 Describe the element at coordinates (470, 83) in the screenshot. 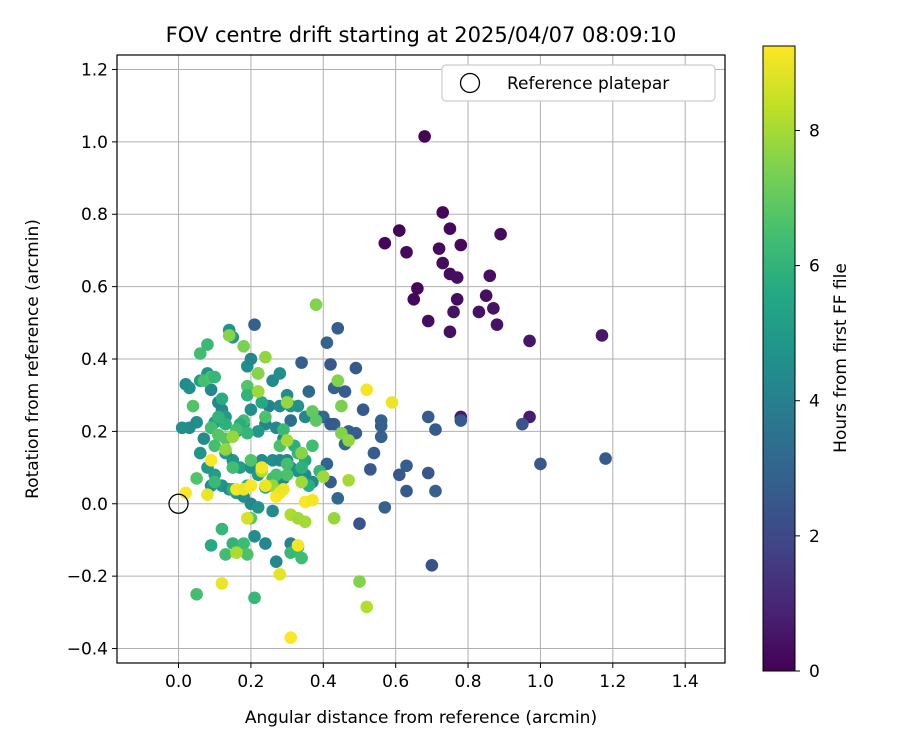

I see `legend-marker-icon` at that location.